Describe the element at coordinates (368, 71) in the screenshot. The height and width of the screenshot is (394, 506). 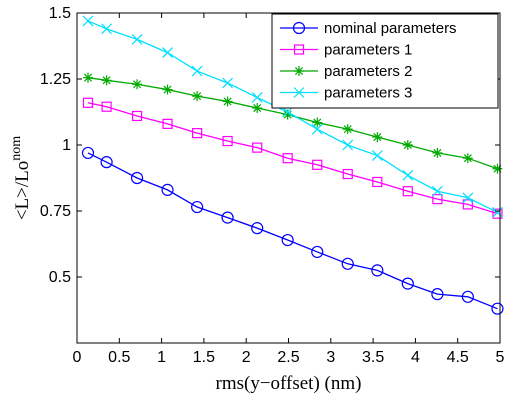
I see `legend-label: parameters 2` at that location.